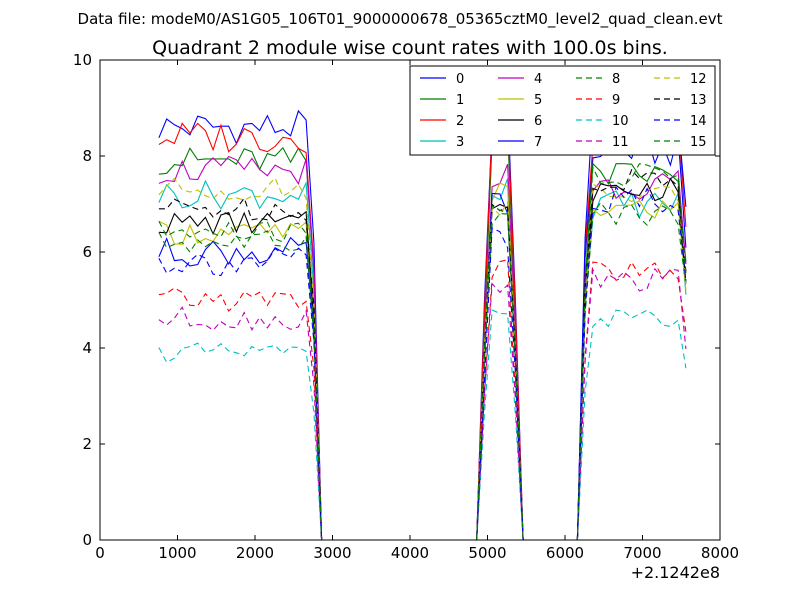  What do you see at coordinates (538, 79) in the screenshot?
I see `legend-label-4: 4` at bounding box center [538, 79].